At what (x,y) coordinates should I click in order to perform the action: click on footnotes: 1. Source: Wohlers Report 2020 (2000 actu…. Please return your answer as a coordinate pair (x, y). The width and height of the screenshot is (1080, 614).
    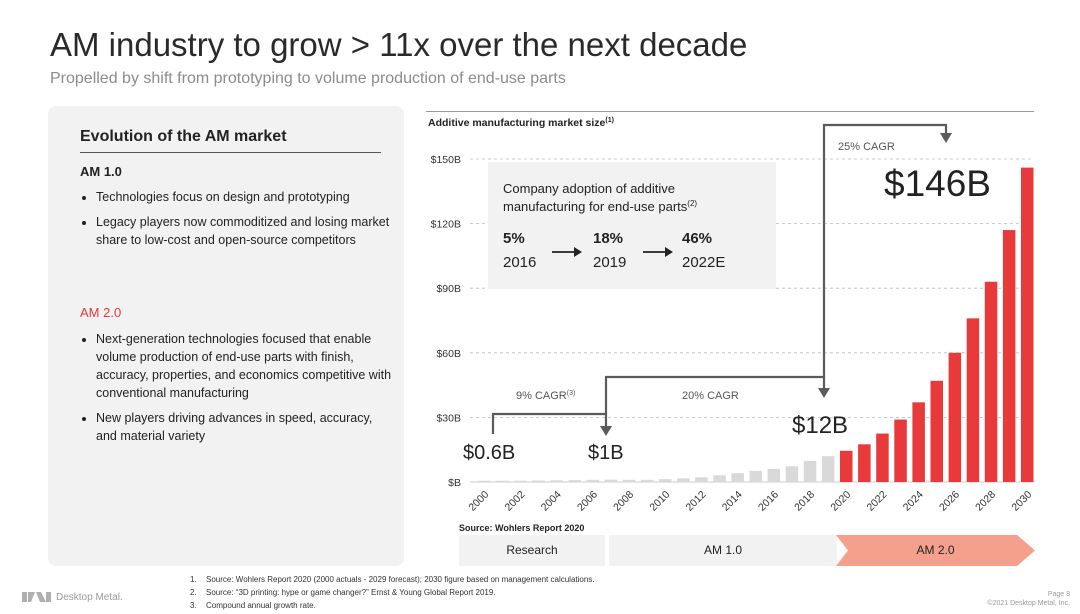
    Looking at the image, I should click on (392, 592).